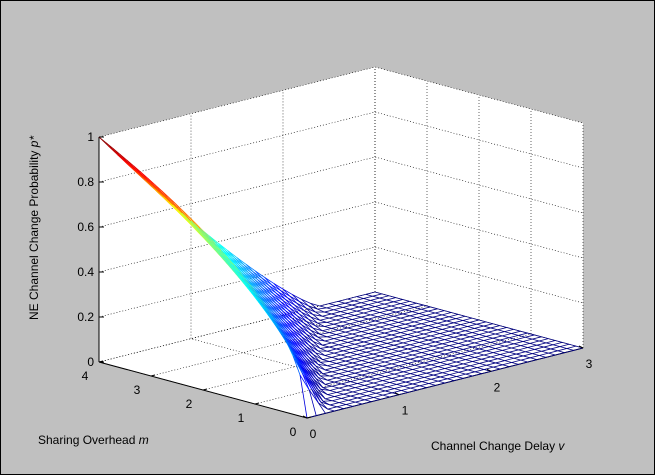  What do you see at coordinates (581, 347) in the screenshot?
I see `x-tick-mark` at bounding box center [581, 347].